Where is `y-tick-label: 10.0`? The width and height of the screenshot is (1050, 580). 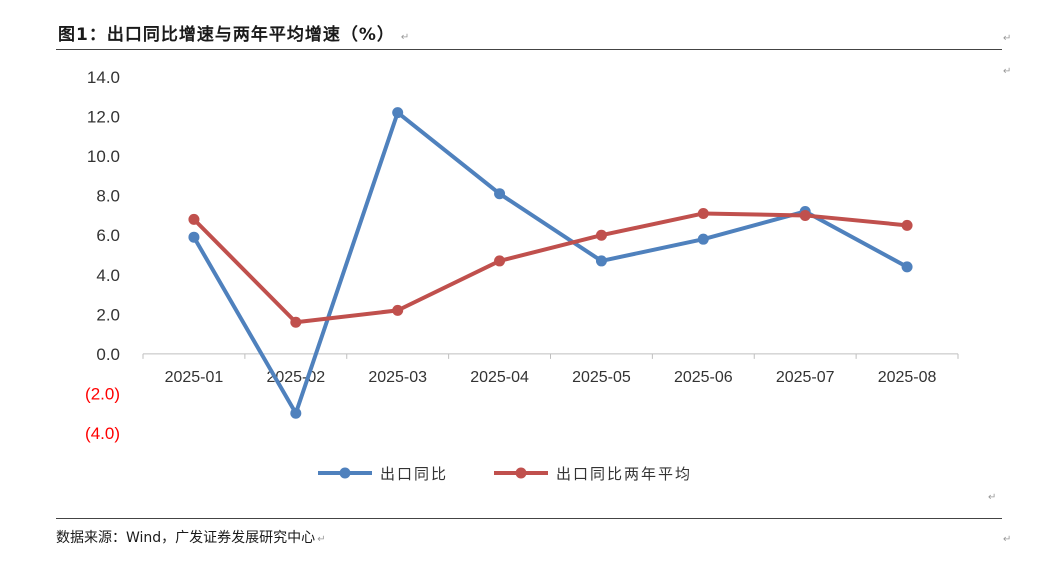
y-tick-label: 10.0 is located at coordinates (103, 156).